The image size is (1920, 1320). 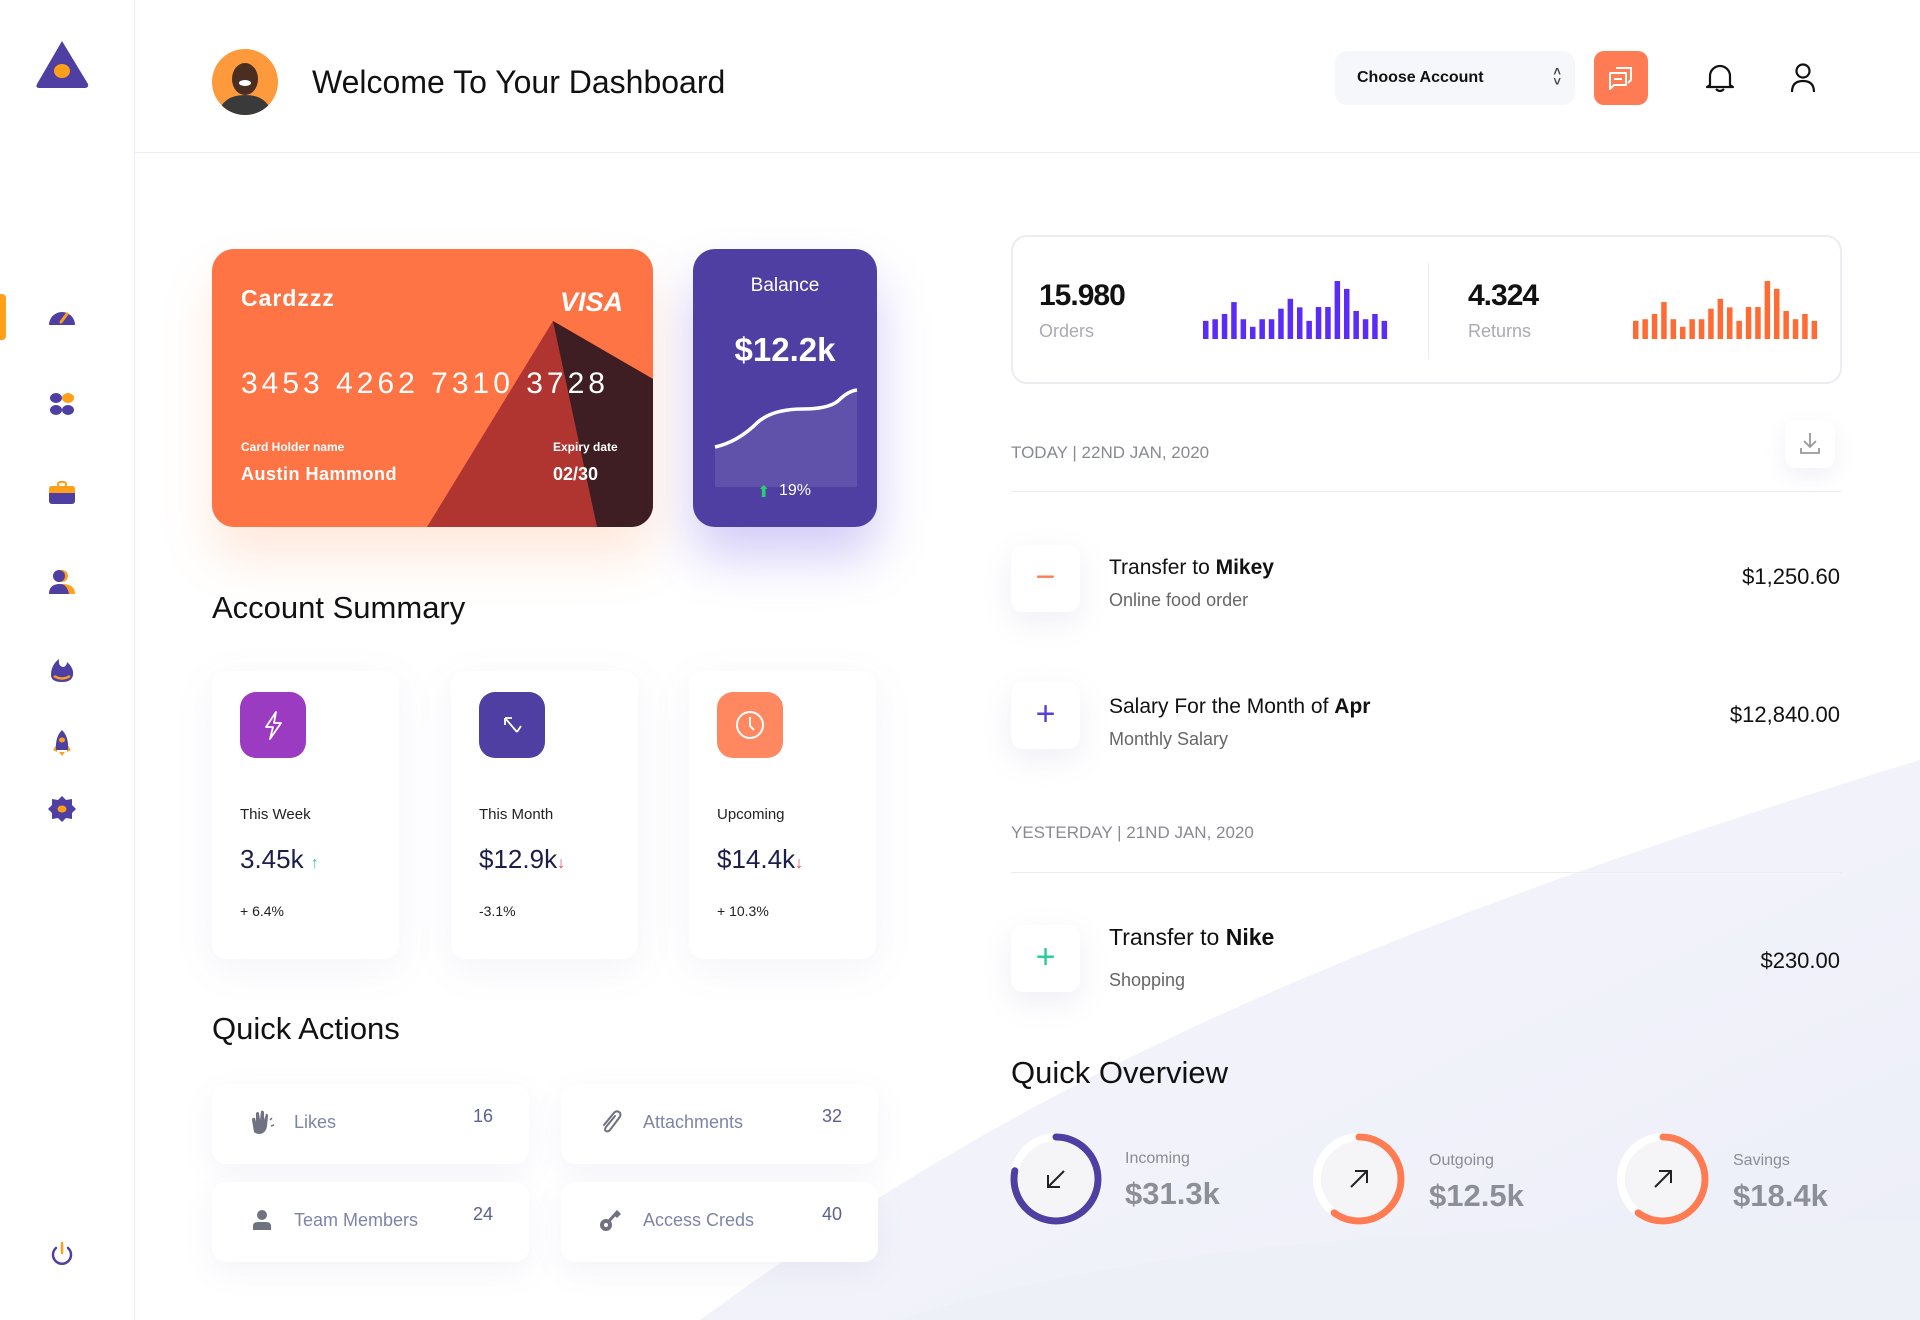 I want to click on ring-progress, so click(x=1663, y=1179).